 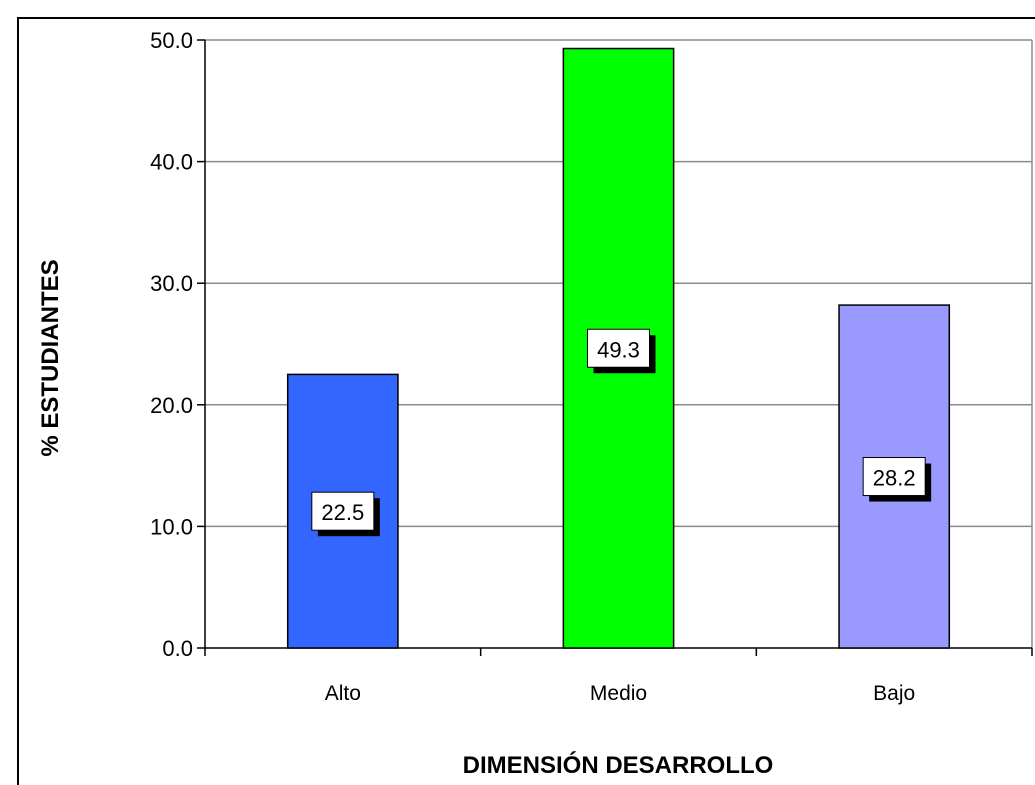 What do you see at coordinates (618, 765) in the screenshot?
I see `x-axis-title: DIMENSIÓN DESARROLLO` at bounding box center [618, 765].